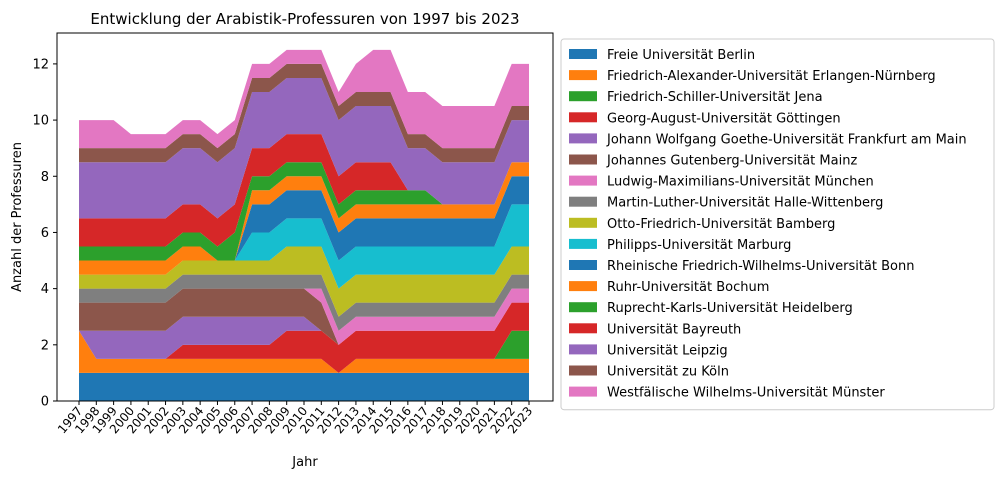 This screenshot has width=1004, height=481. Describe the element at coordinates (740, 182) in the screenshot. I see `legend-entry: Ludwig-Maximilians-Universität München` at that location.